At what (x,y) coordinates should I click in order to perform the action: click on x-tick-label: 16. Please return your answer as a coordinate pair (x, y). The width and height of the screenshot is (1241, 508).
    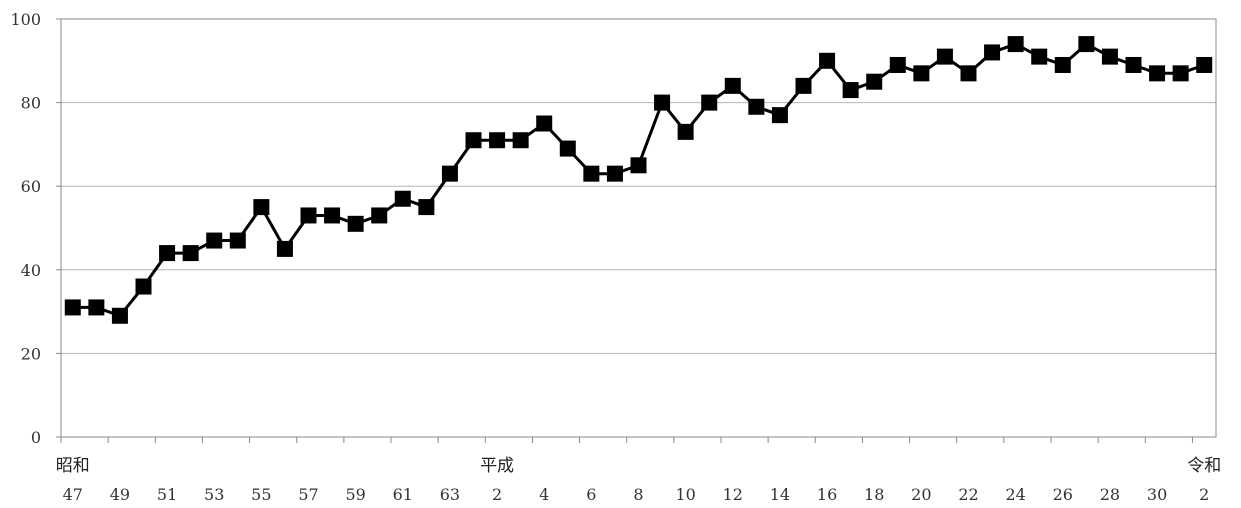
    Looking at the image, I should click on (827, 494).